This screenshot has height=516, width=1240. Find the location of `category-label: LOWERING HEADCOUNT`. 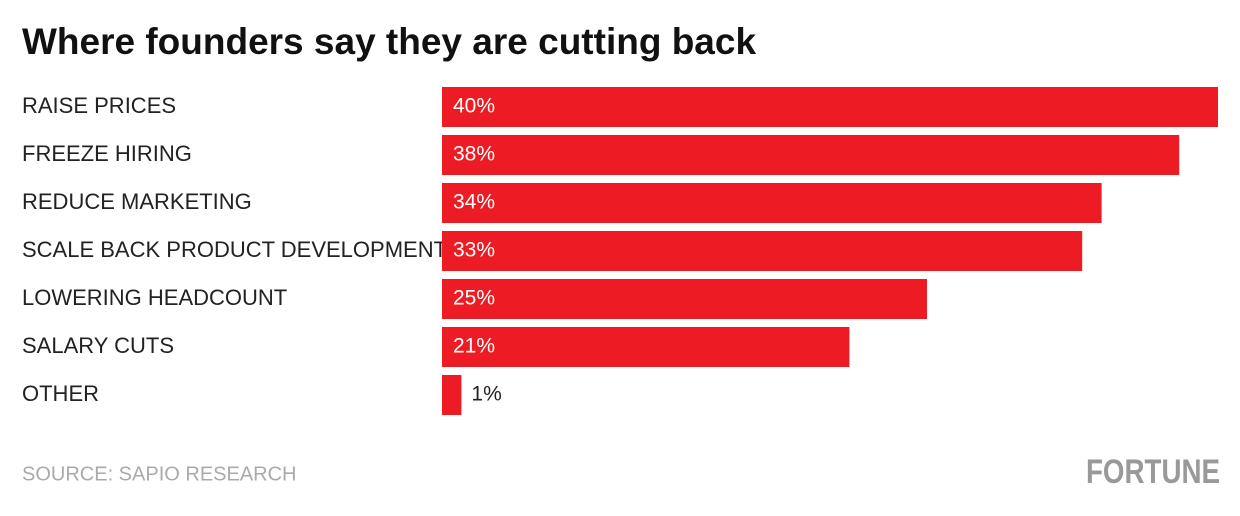

category-label: LOWERING HEADCOUNT is located at coordinates (154, 297).